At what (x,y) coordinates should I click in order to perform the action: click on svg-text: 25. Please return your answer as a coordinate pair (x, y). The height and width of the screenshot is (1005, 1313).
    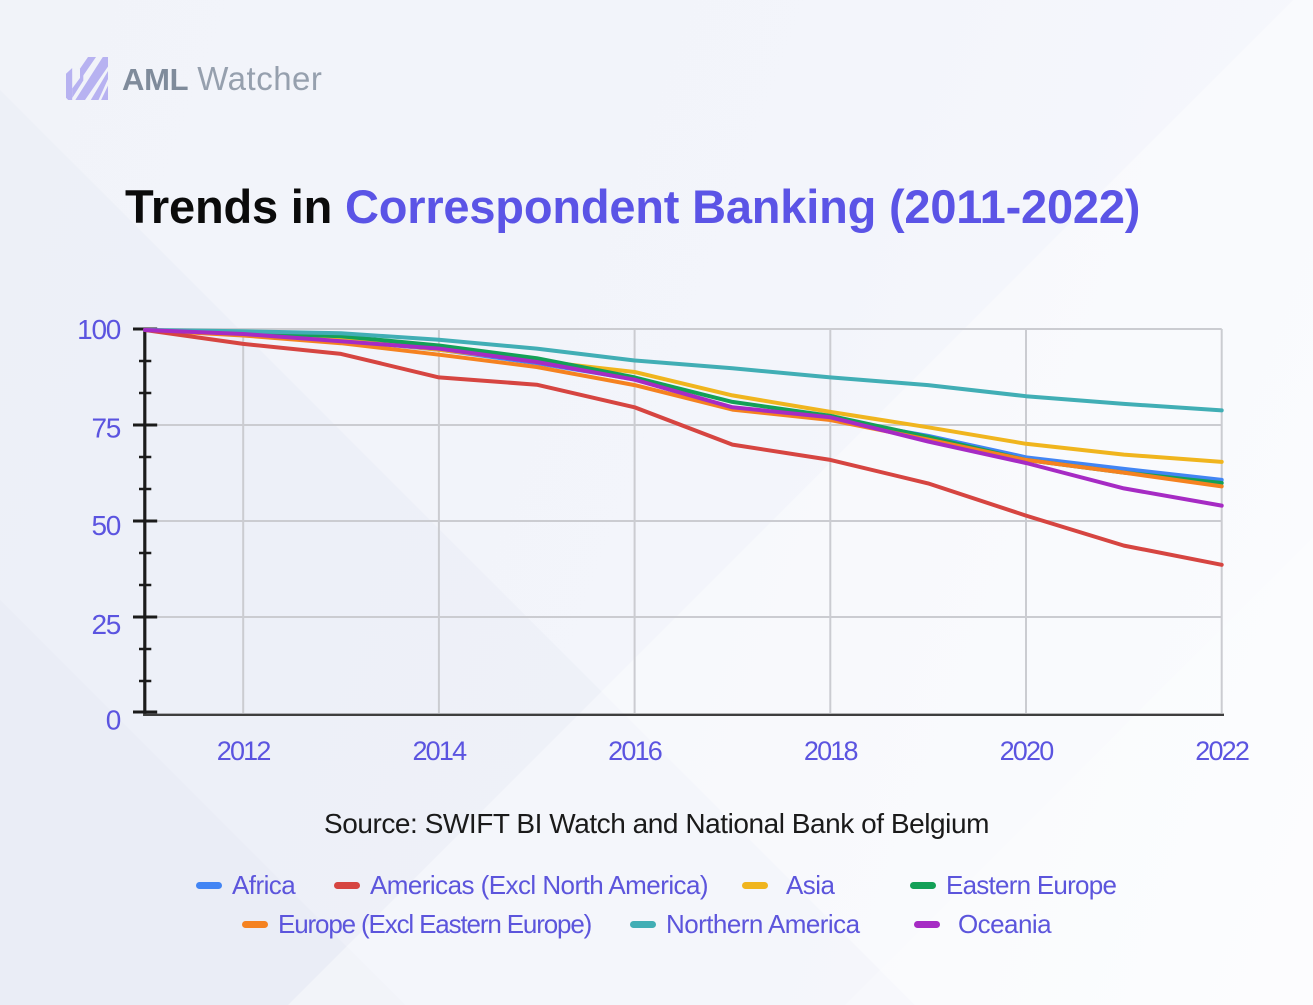
    Looking at the image, I should click on (105, 624).